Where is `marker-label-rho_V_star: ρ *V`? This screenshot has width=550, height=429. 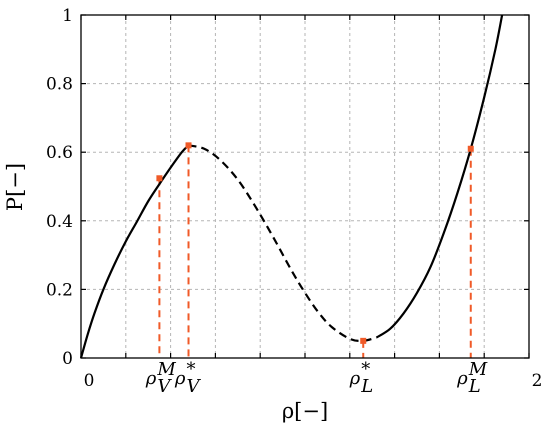
marker-label-rho_V_star: ρ *V is located at coordinates (188, 378).